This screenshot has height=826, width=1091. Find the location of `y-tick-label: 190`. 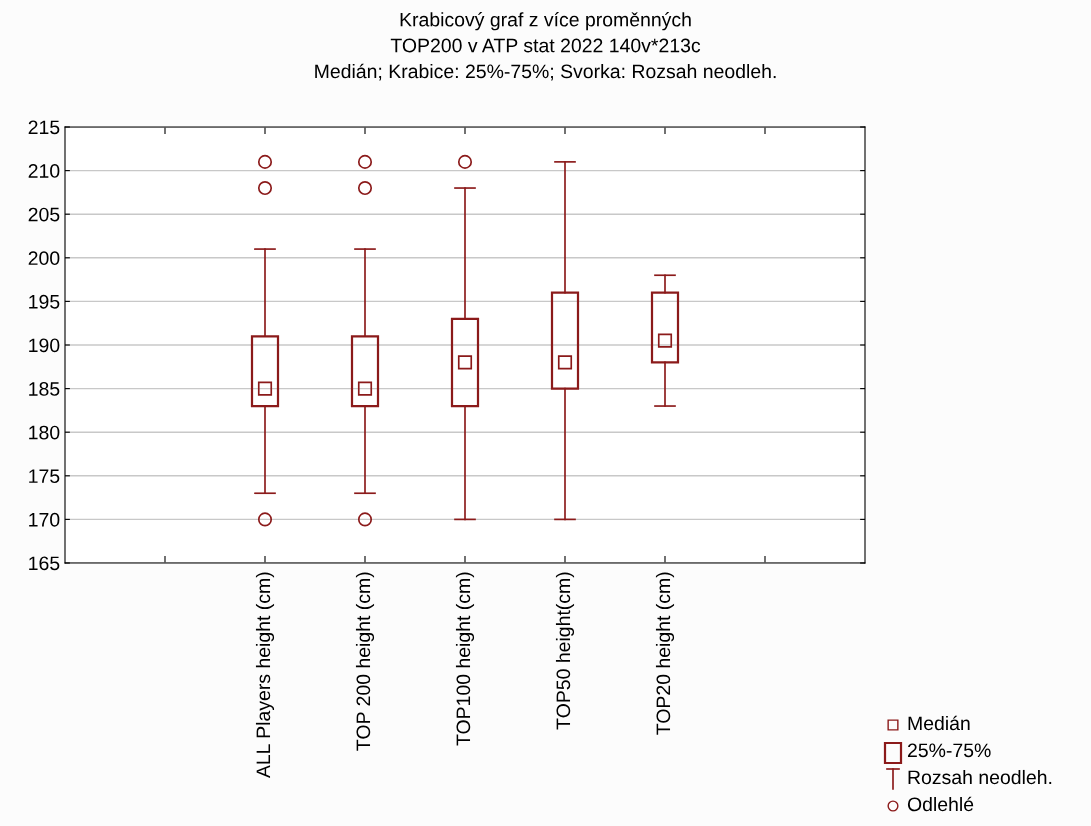

y-tick-label: 190 is located at coordinates (44, 345).